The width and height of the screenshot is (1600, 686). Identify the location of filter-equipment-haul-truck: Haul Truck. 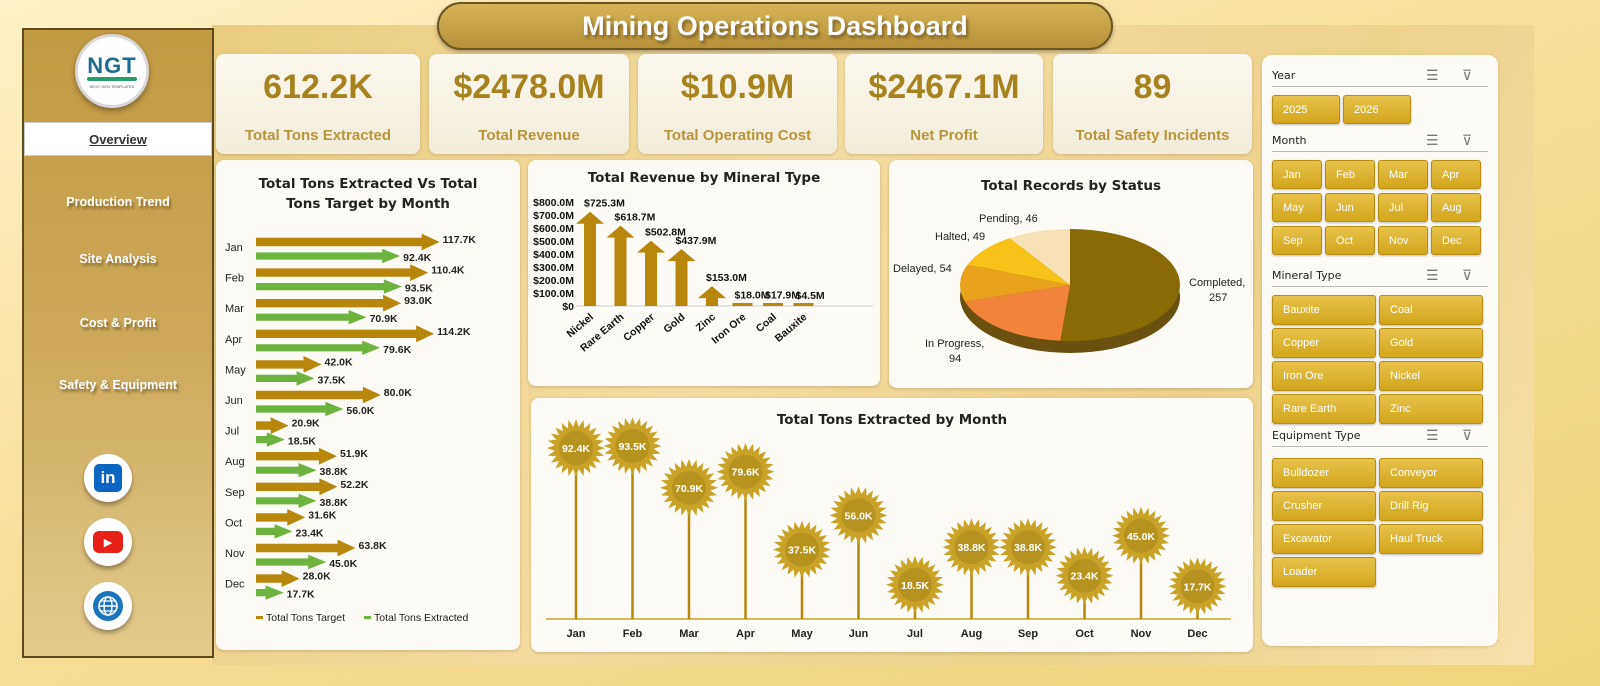
(1431, 539).